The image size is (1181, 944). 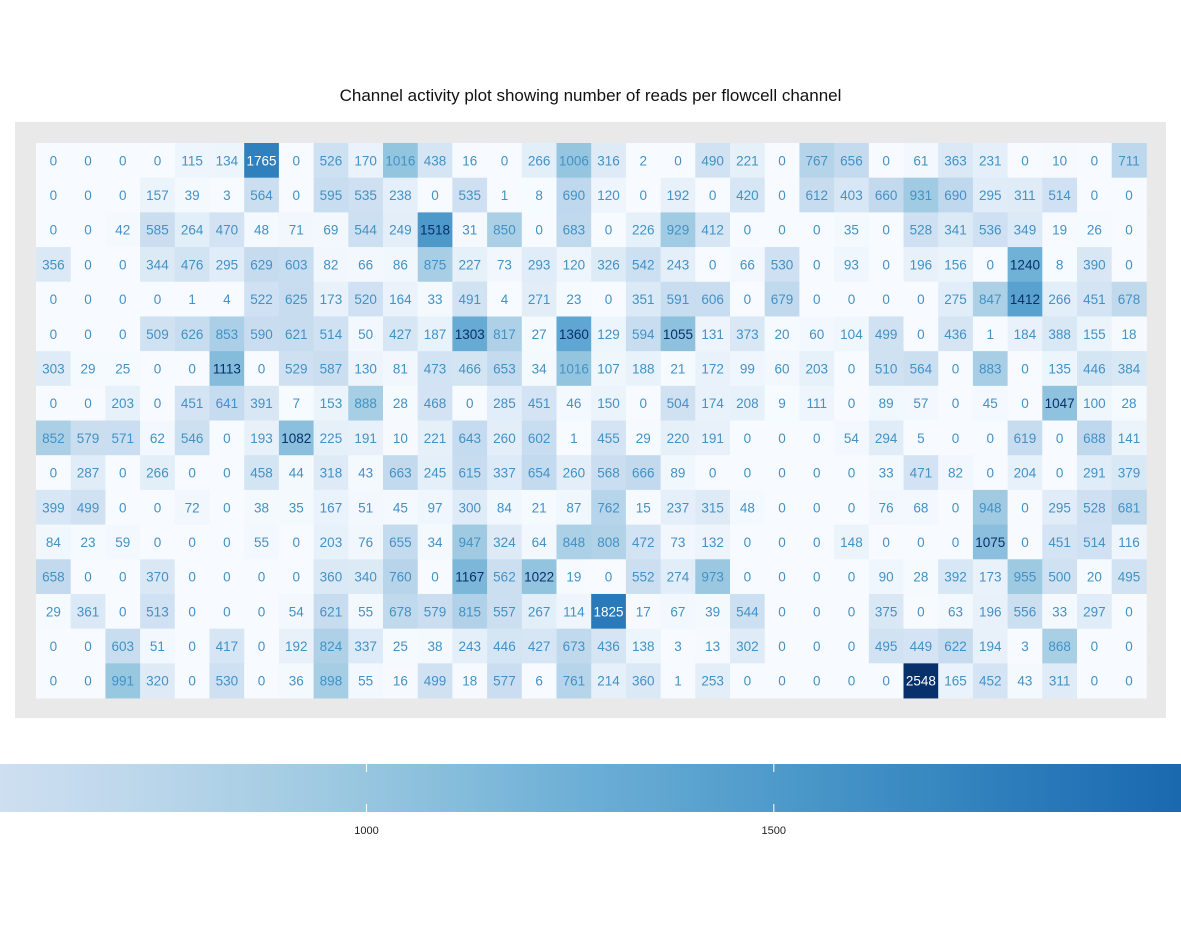 What do you see at coordinates (297, 611) in the screenshot?
I see `heatmap-cell-label: 54` at bounding box center [297, 611].